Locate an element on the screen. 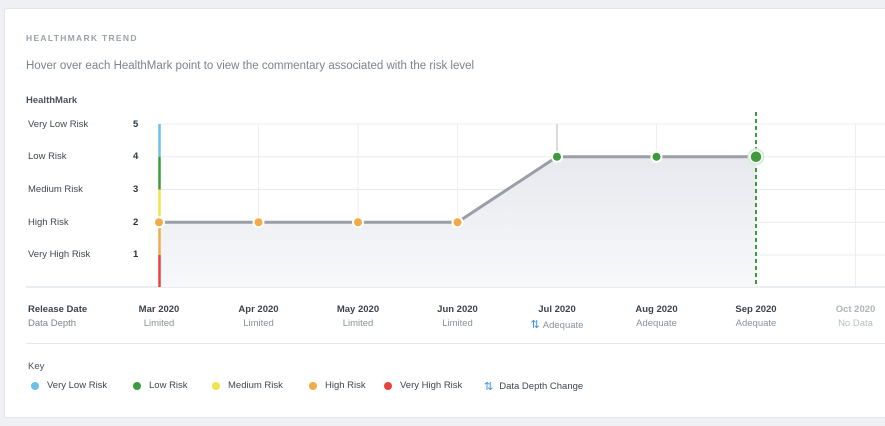  key-label: Data Depth Change is located at coordinates (541, 386).